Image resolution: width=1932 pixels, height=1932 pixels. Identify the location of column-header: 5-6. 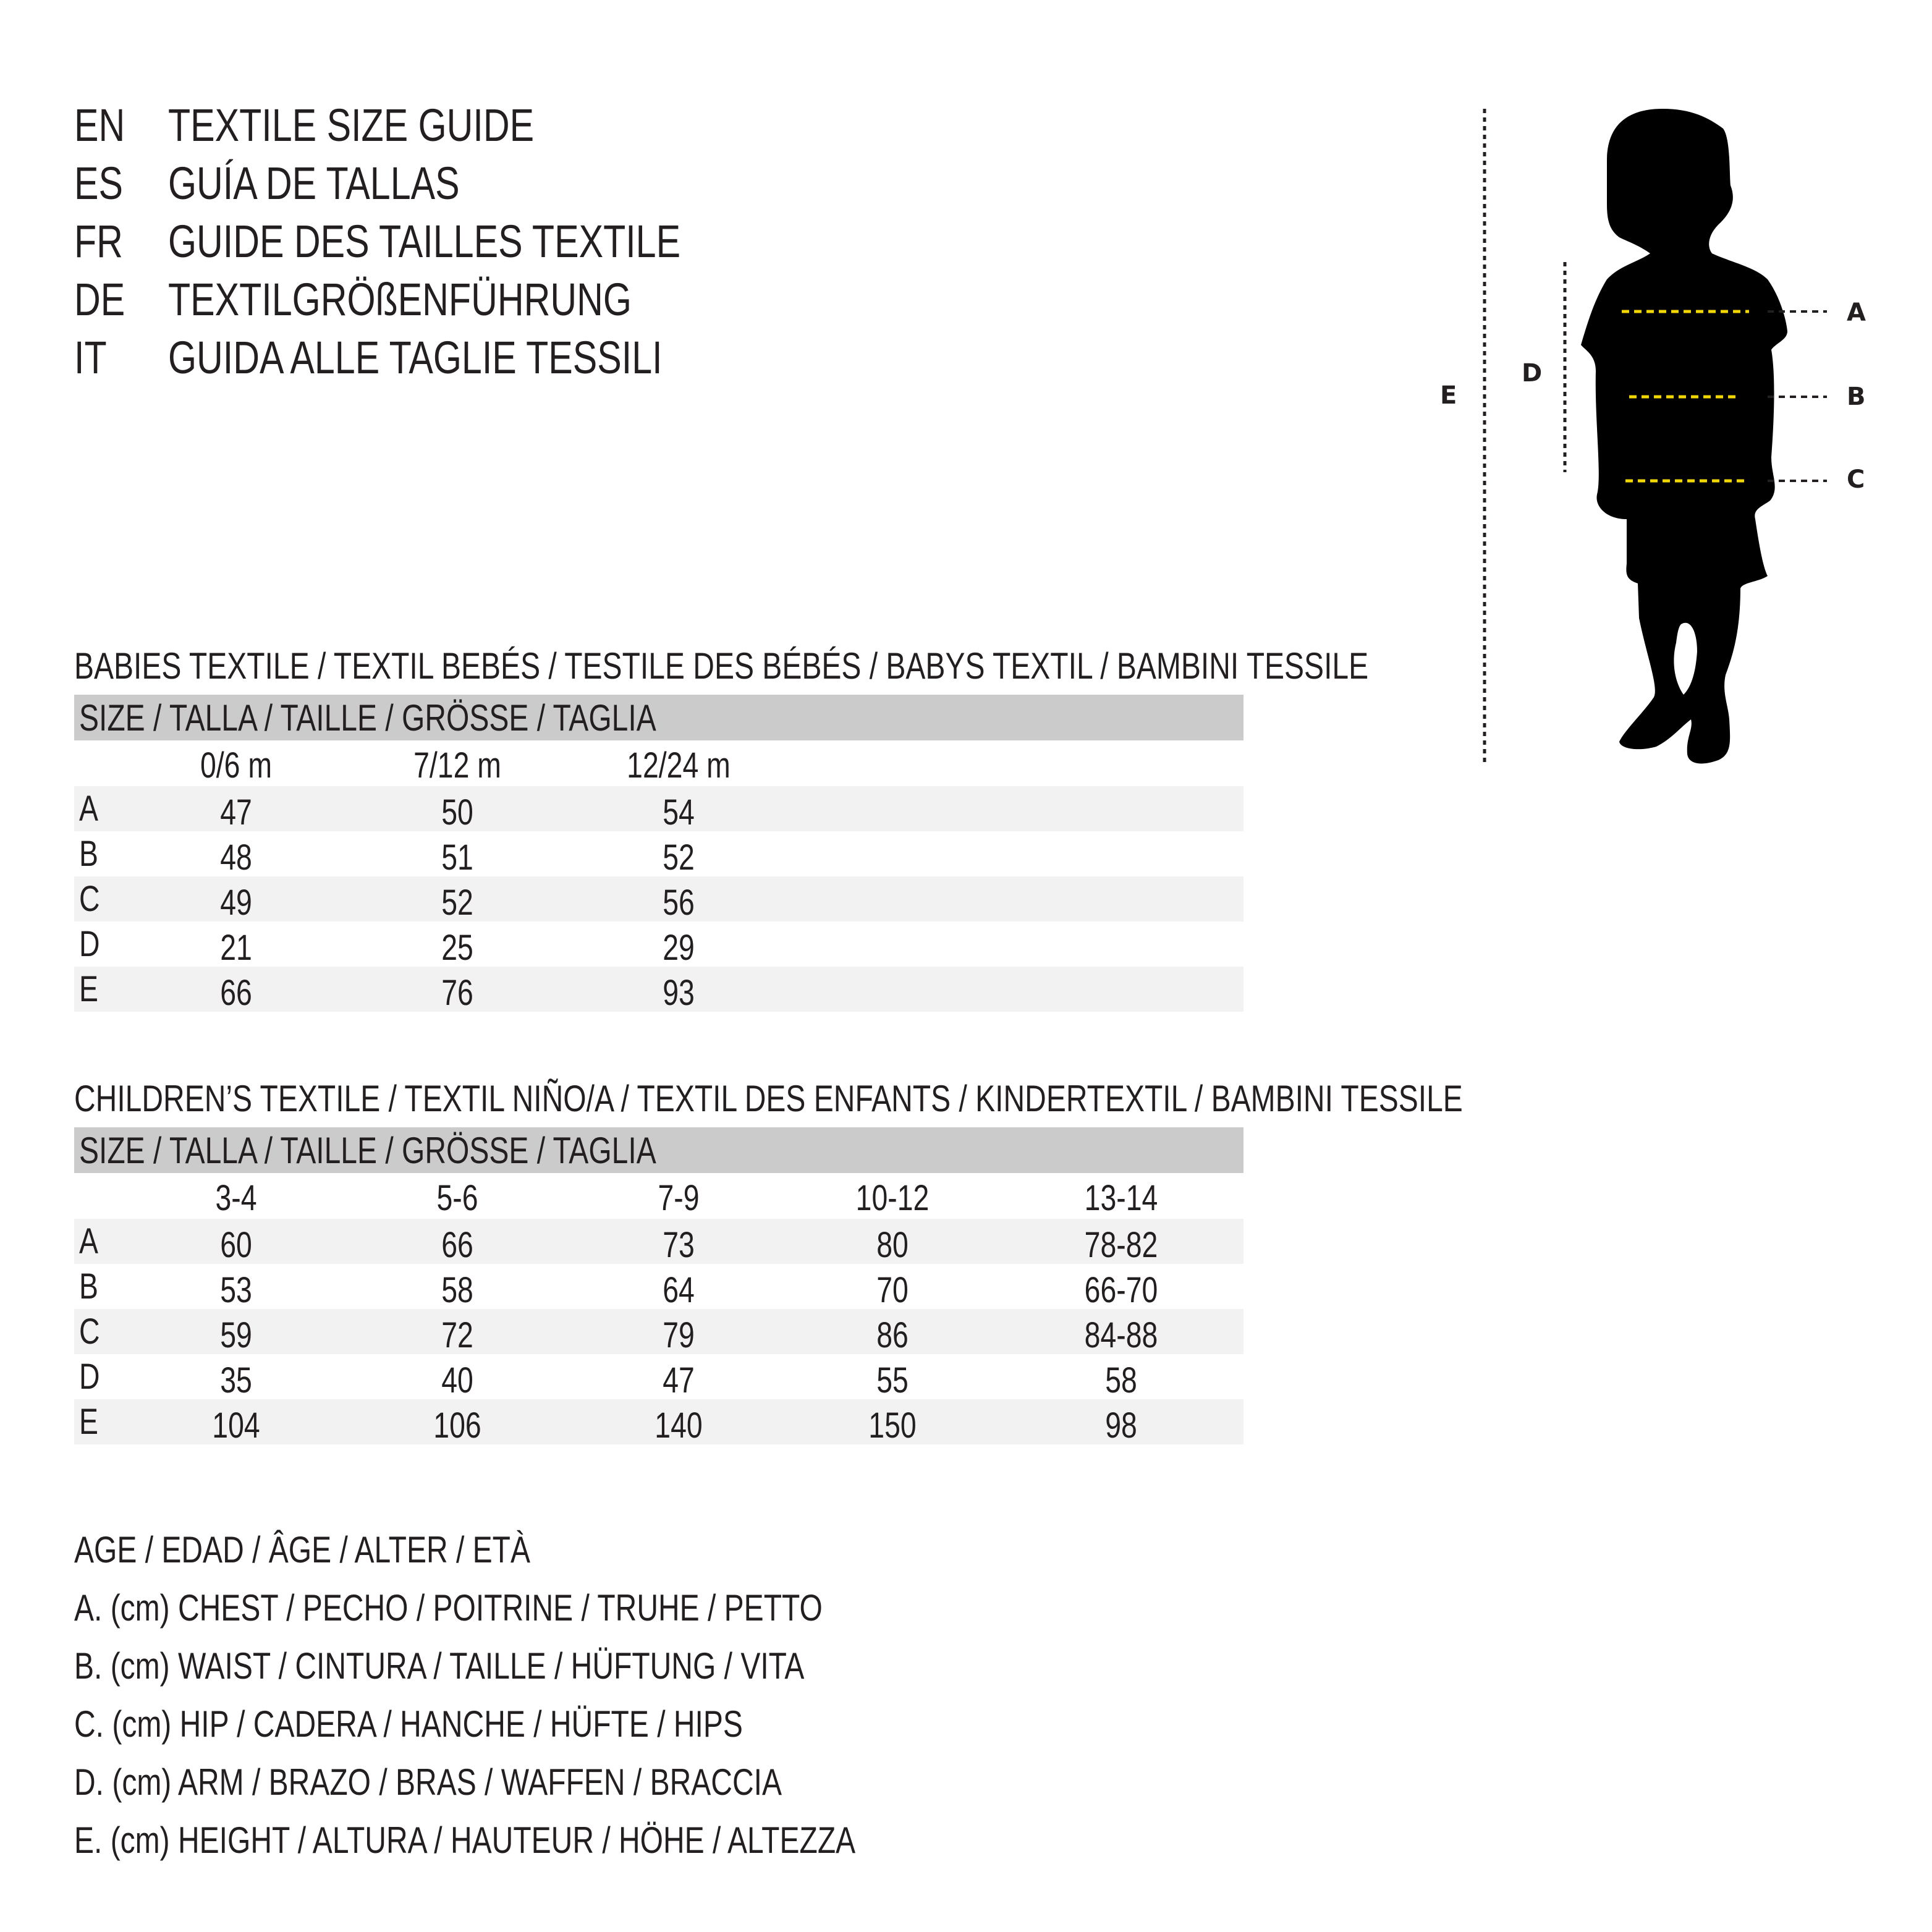
(457, 1198).